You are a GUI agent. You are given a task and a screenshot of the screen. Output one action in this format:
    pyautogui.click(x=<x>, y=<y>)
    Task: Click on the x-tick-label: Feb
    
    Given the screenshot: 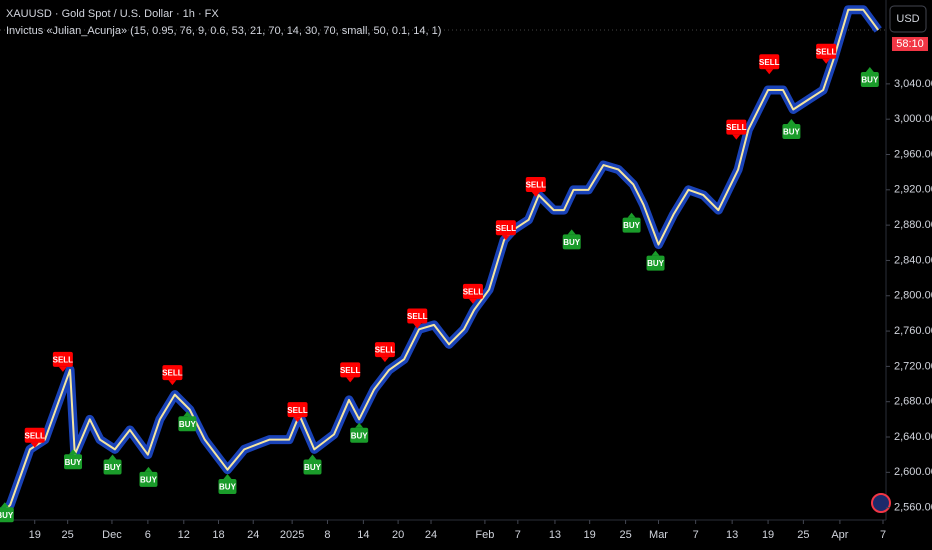 What is the action you would take?
    pyautogui.click(x=484, y=535)
    